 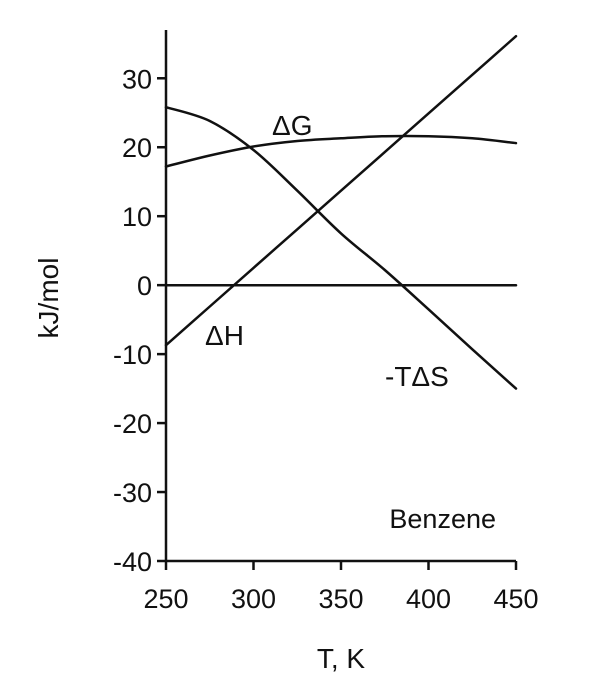 I want to click on y-tick-label: -40, so click(x=132, y=562).